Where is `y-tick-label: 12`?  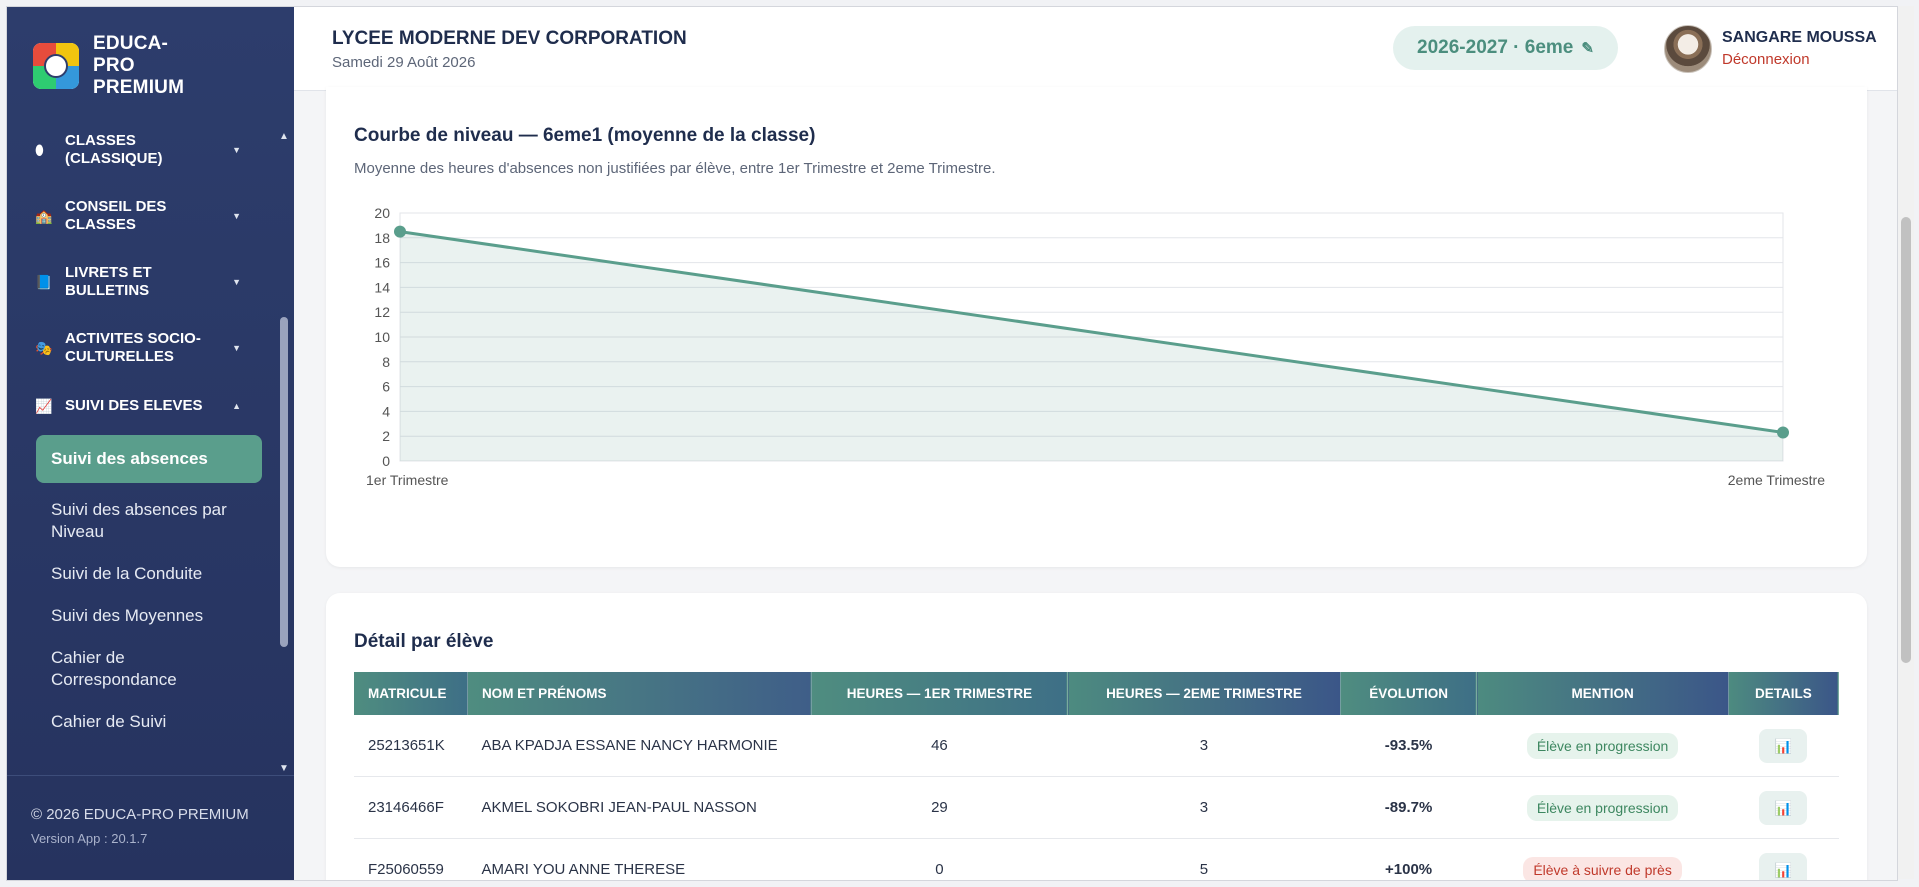 y-tick-label: 12 is located at coordinates (382, 312).